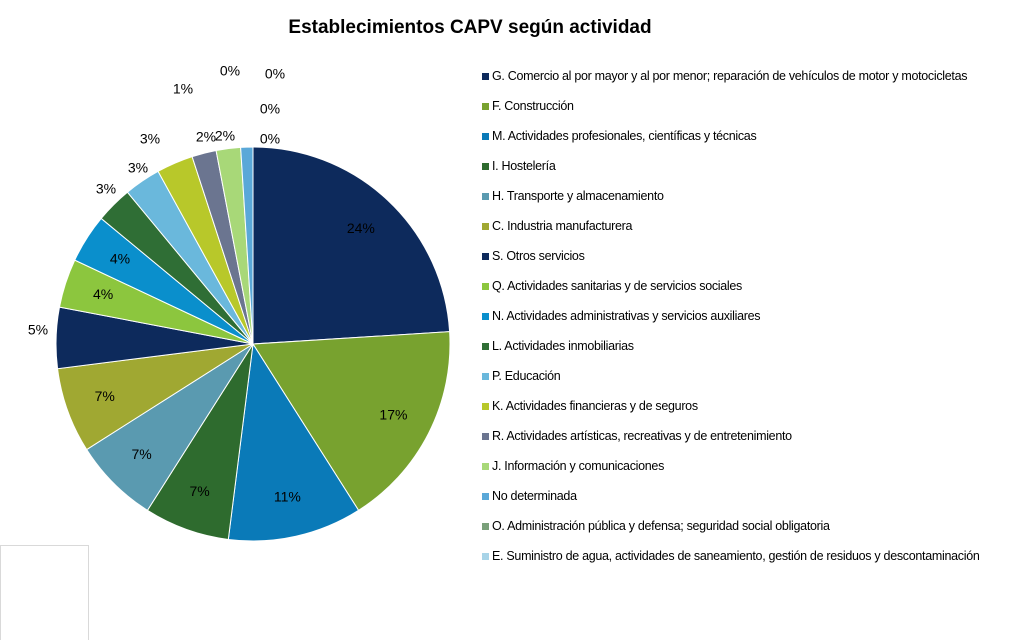  What do you see at coordinates (742, 505) in the screenshot?
I see `legend-item: No determinada` at bounding box center [742, 505].